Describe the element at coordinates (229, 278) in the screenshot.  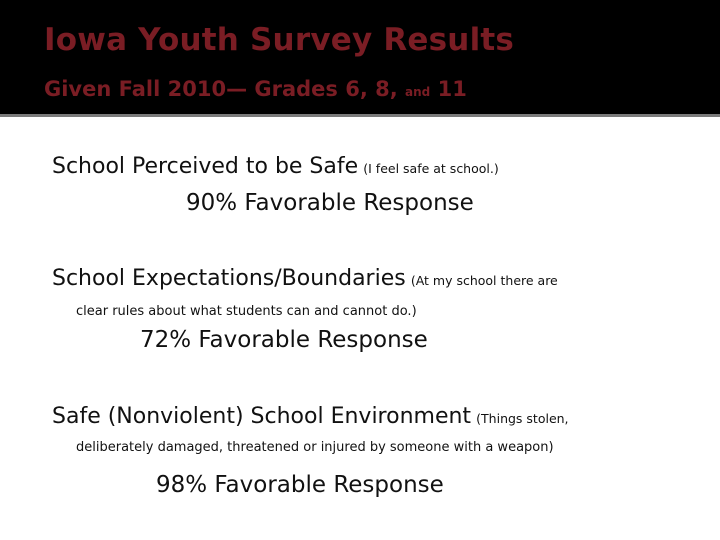
I see `item-2-heading: School Expectations/Boundaries` at that location.